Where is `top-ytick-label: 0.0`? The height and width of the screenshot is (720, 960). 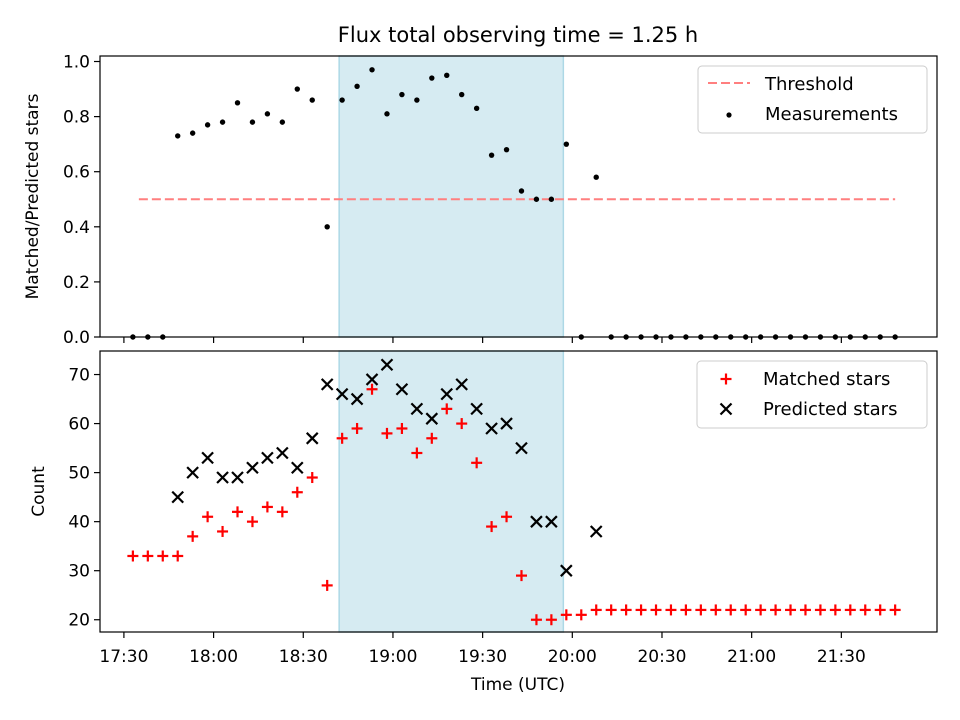
top-ytick-label: 0.0 is located at coordinates (76, 338).